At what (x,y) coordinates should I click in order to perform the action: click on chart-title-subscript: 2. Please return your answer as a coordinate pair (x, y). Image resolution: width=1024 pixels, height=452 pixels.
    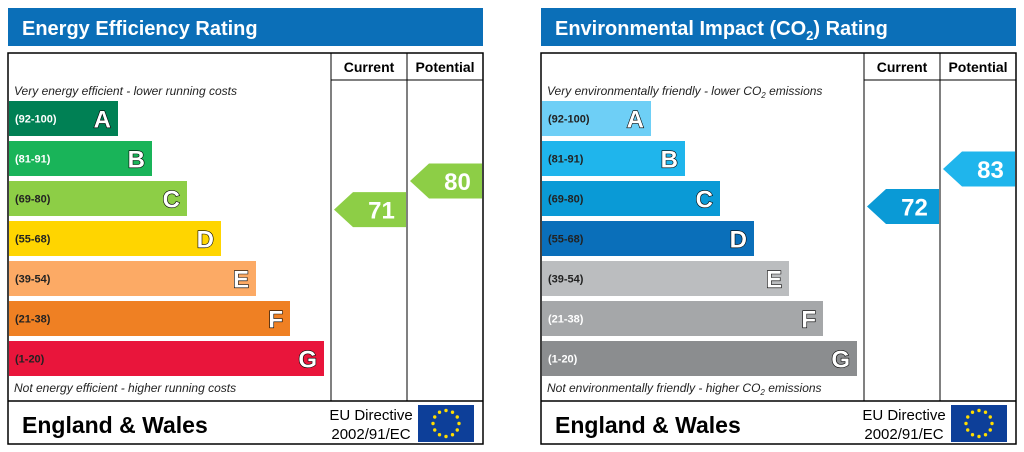
    Looking at the image, I should click on (809, 35).